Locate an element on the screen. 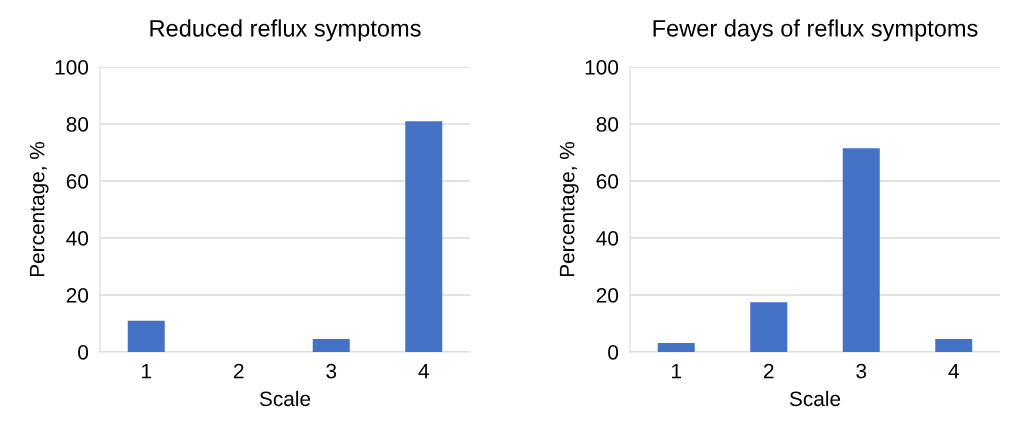 The width and height of the screenshot is (1020, 432). chart-title: Fewer days of reflux symptoms is located at coordinates (815, 30).